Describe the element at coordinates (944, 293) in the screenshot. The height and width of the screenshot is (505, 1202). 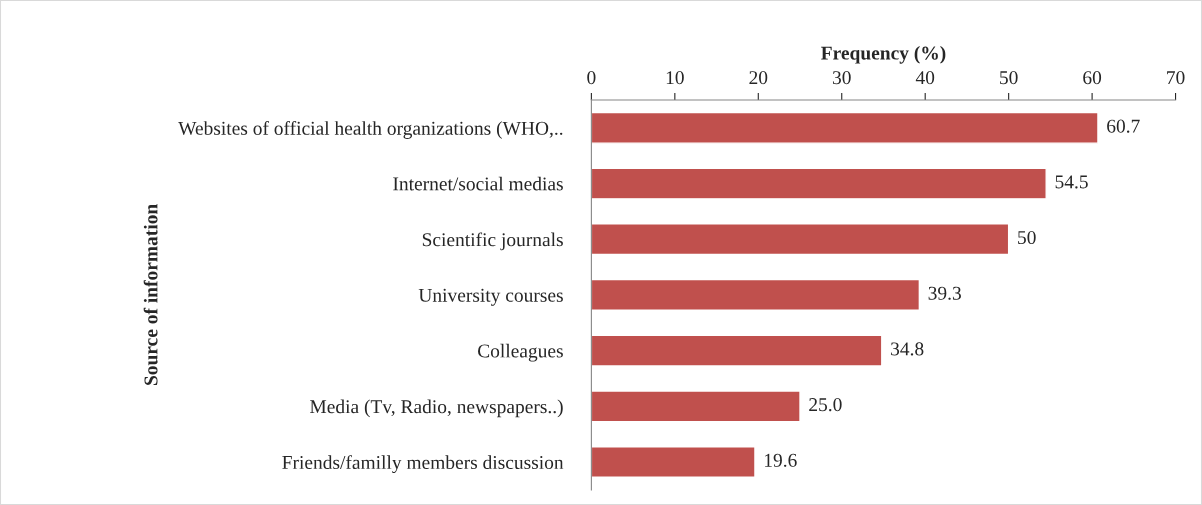
I see `data-label: 39.3` at that location.